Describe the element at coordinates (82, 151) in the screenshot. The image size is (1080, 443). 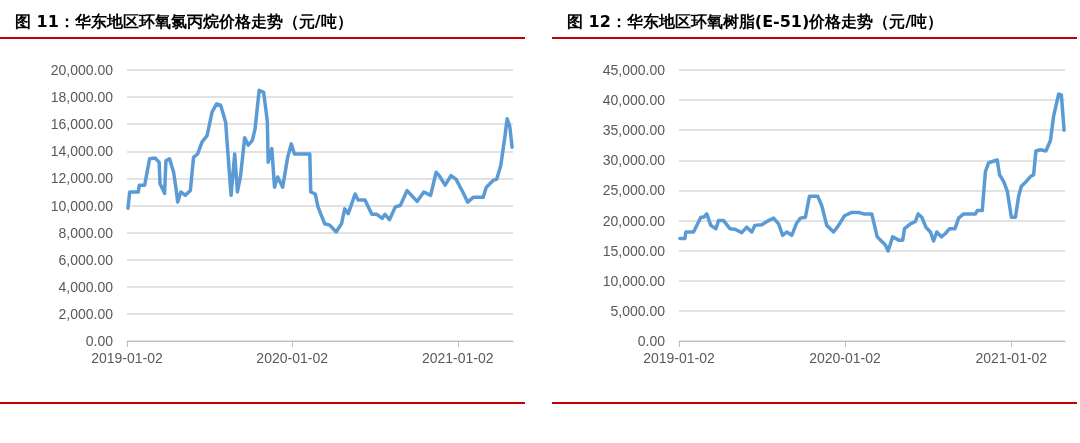
I see `y-tick-label: 14,000.00` at that location.